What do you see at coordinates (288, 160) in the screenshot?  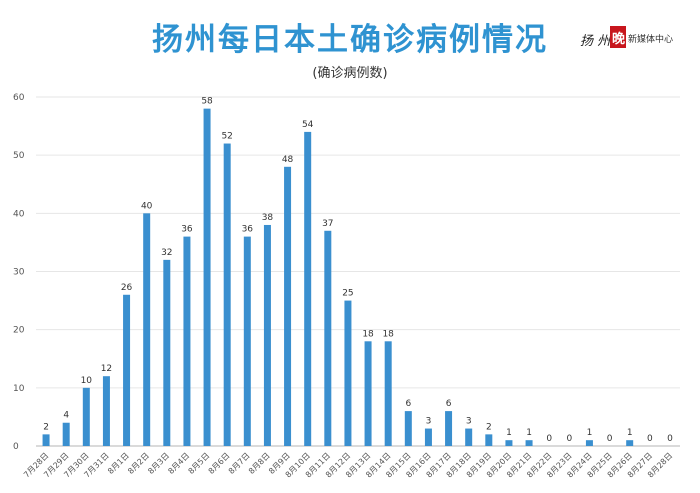 I see `data-label: 48` at bounding box center [288, 160].